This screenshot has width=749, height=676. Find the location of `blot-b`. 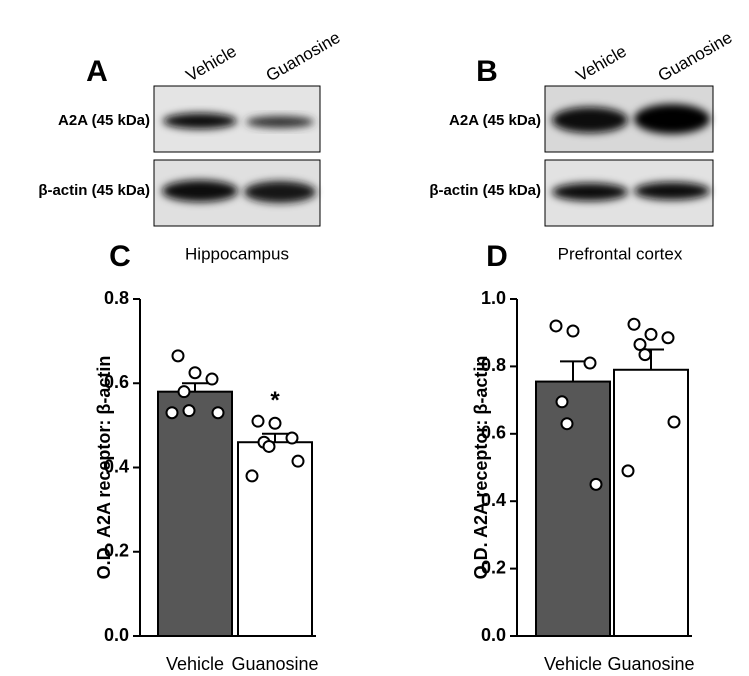

blot-b is located at coordinates (629, 156).